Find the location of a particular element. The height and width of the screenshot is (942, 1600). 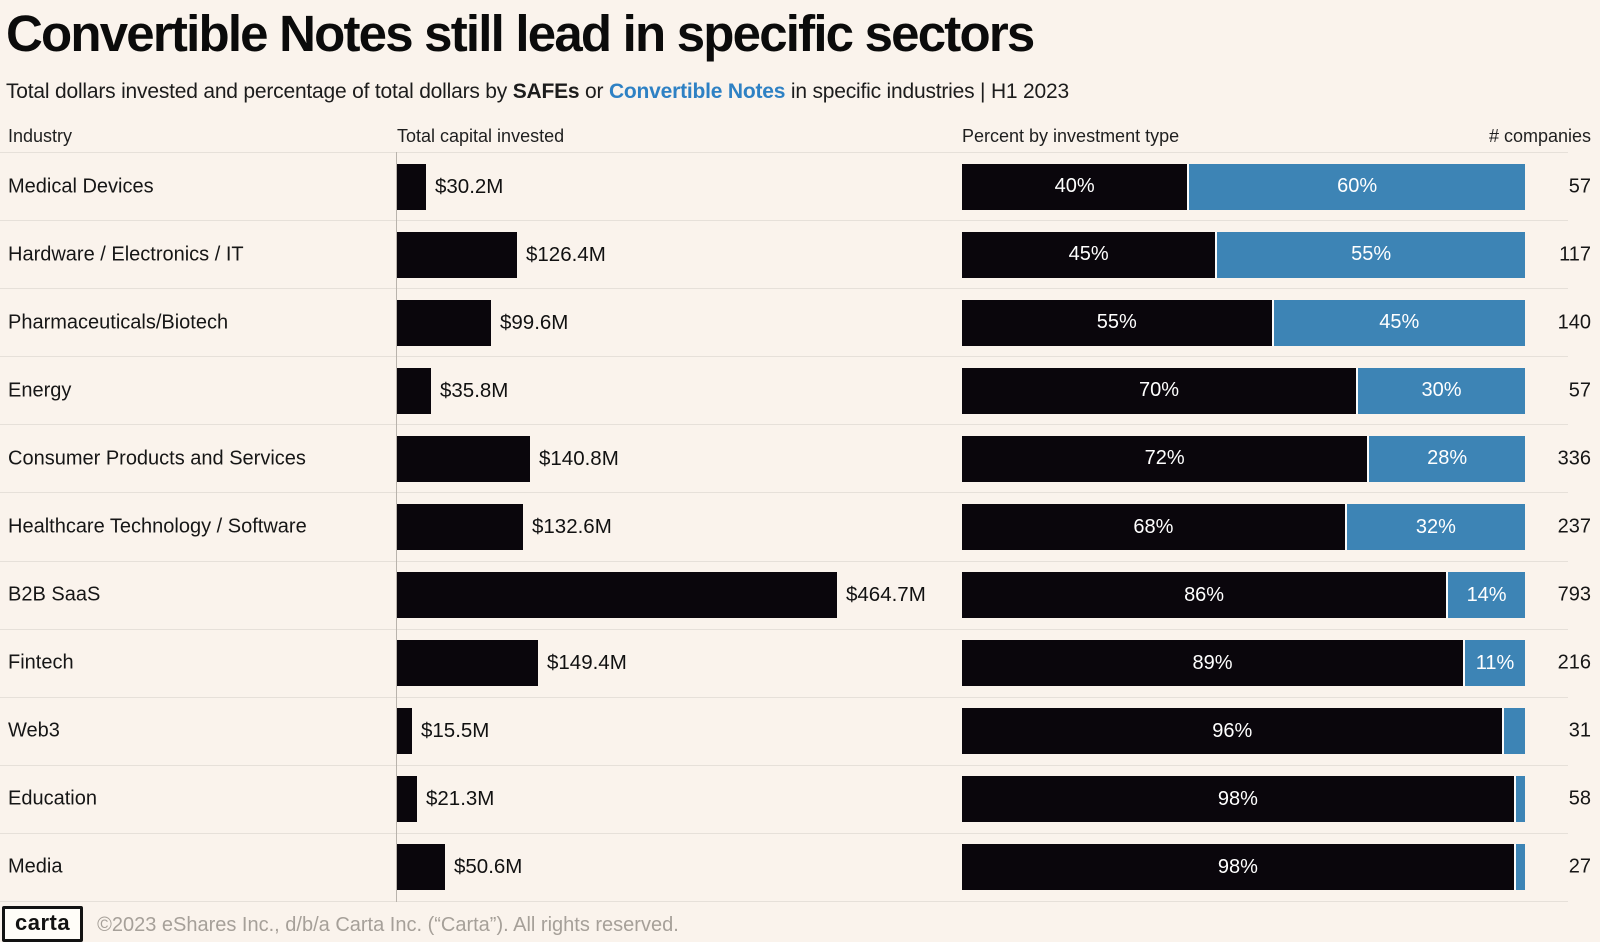

companies-count: 793 is located at coordinates (1574, 594).